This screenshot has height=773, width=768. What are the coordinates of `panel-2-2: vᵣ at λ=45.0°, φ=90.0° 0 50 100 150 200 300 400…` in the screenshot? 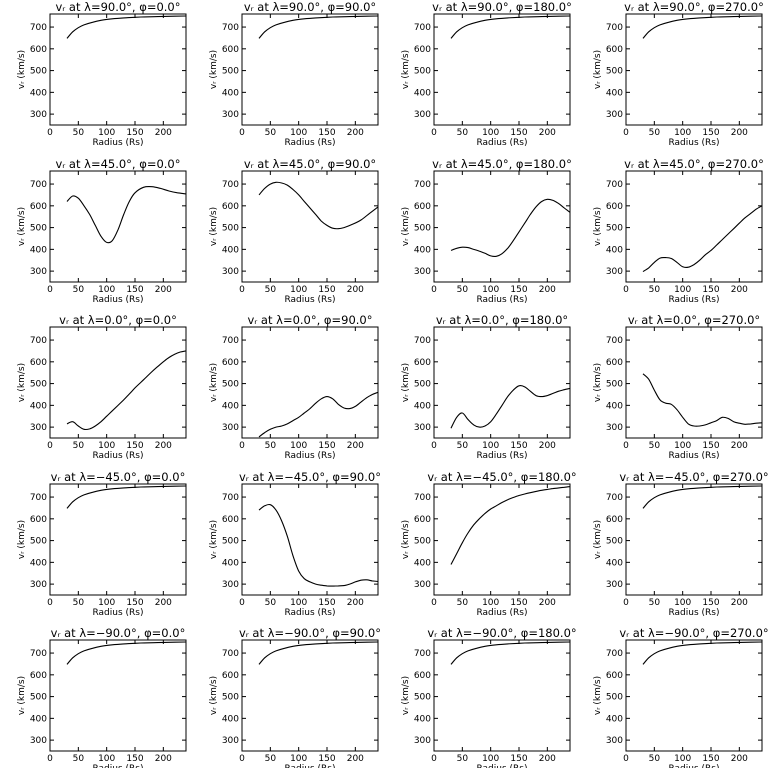 It's located at (294, 231).